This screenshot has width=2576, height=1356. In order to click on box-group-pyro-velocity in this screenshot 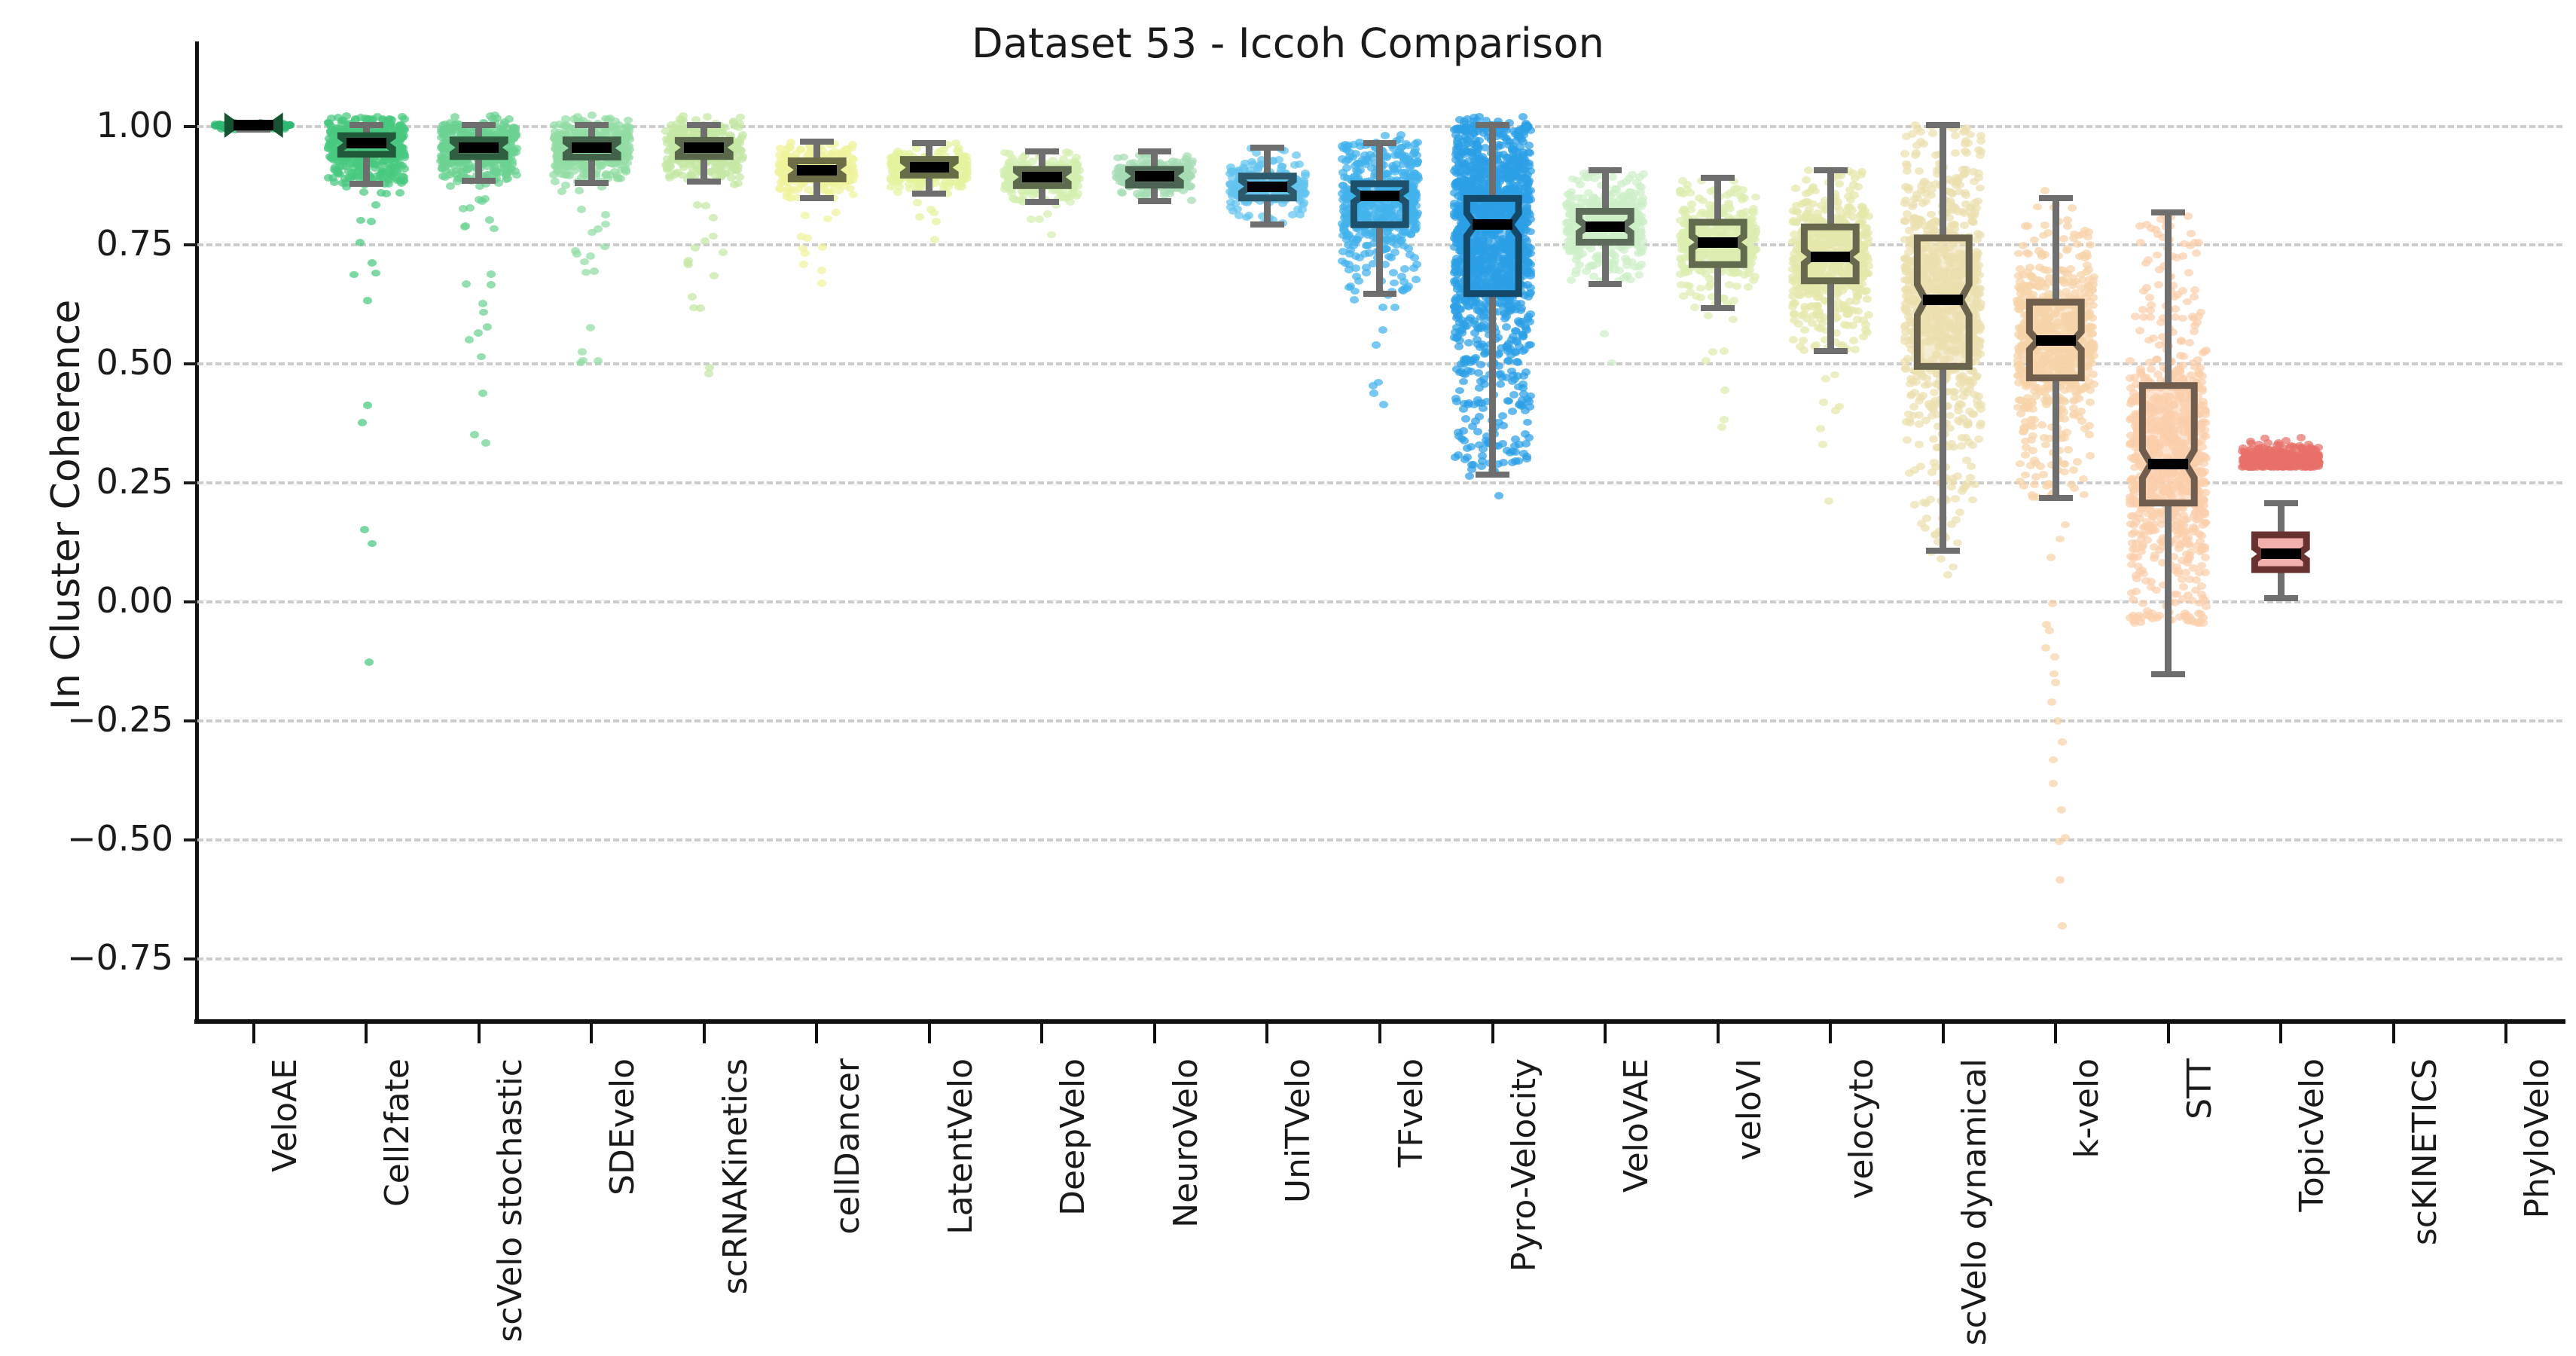, I will do `click(1493, 553)`.